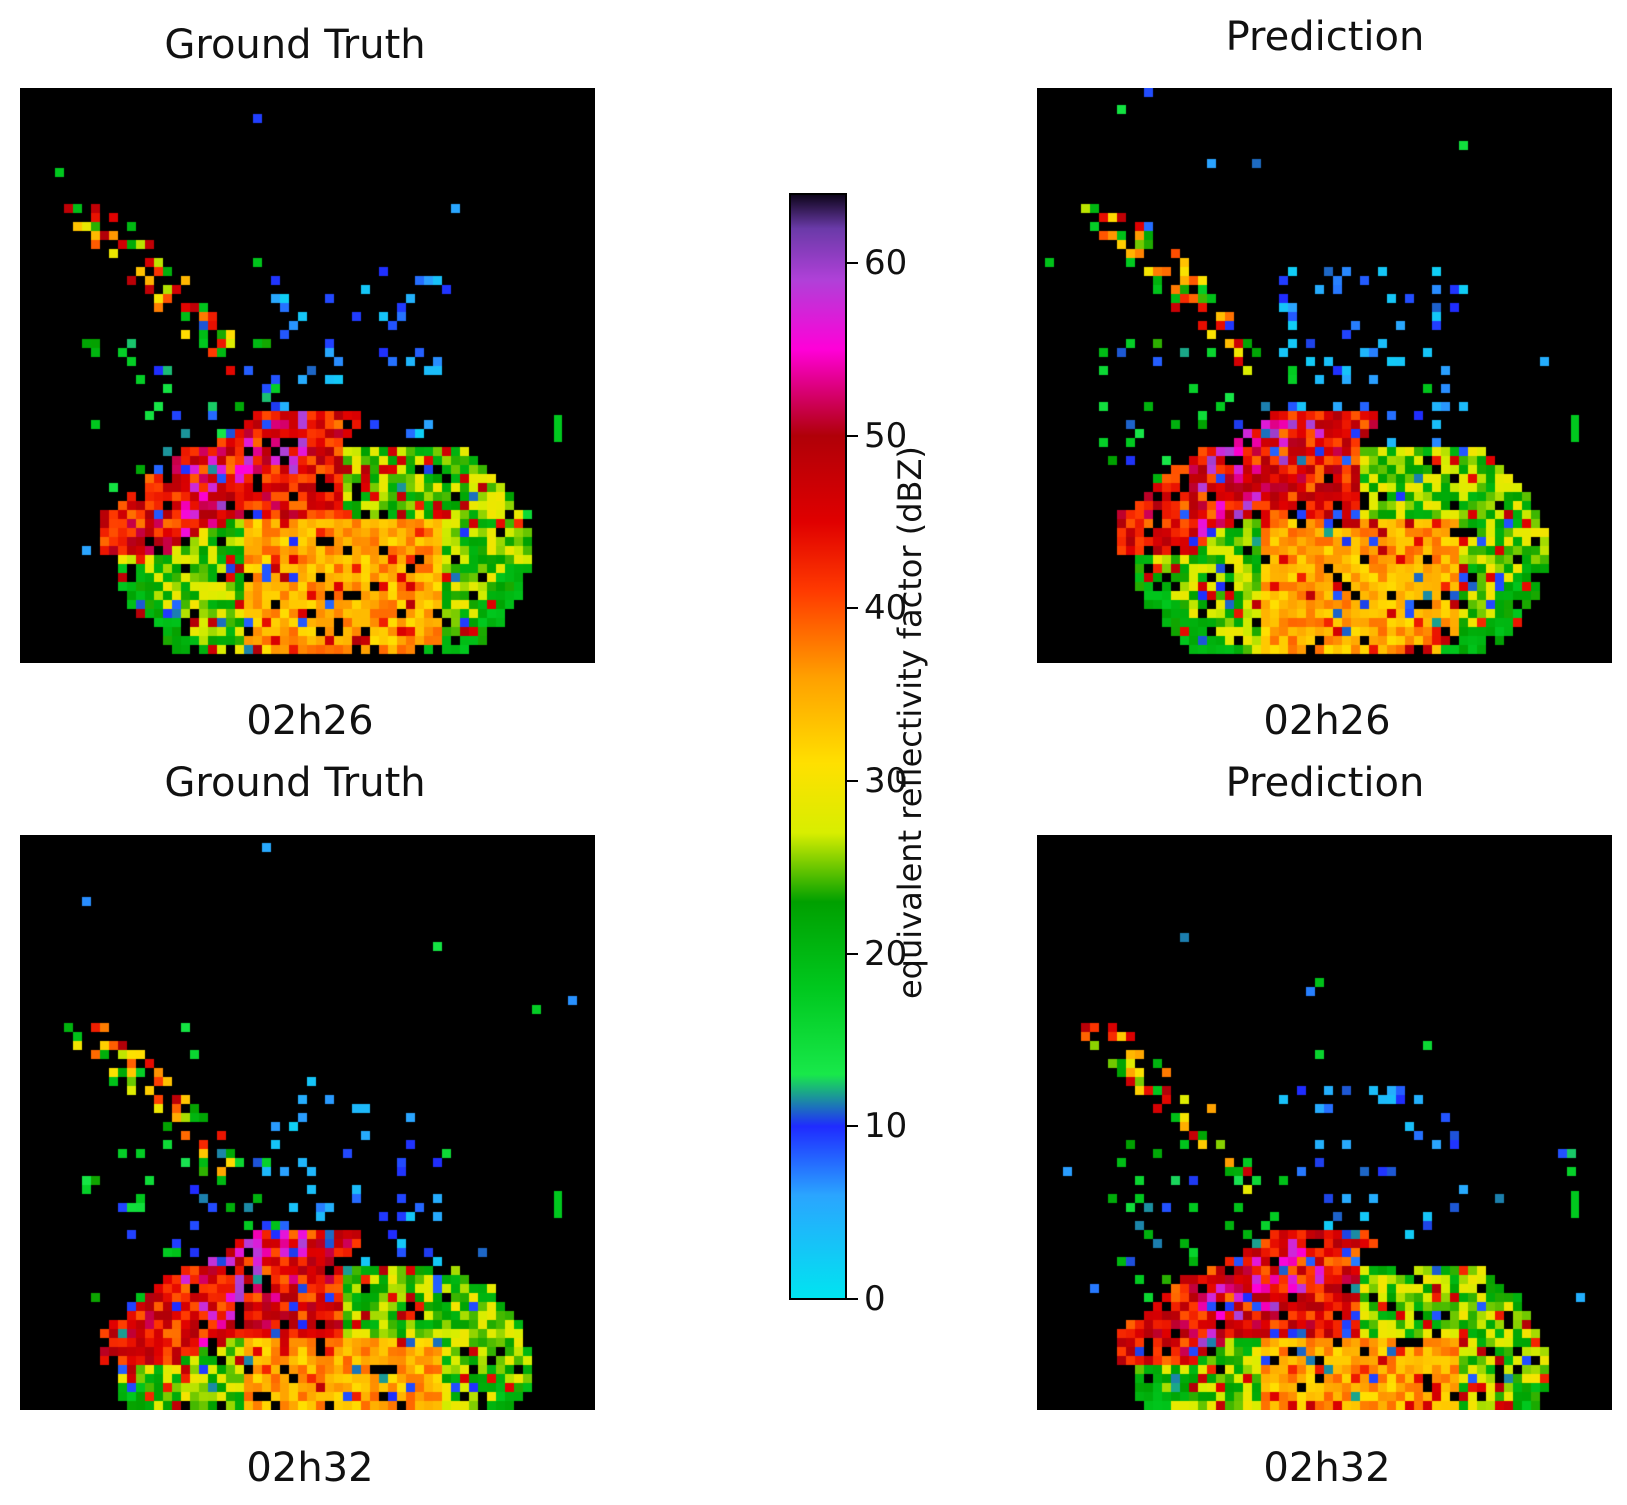 The image size is (1627, 1505). I want to click on colorbar-tick-label: 50, so click(886, 435).